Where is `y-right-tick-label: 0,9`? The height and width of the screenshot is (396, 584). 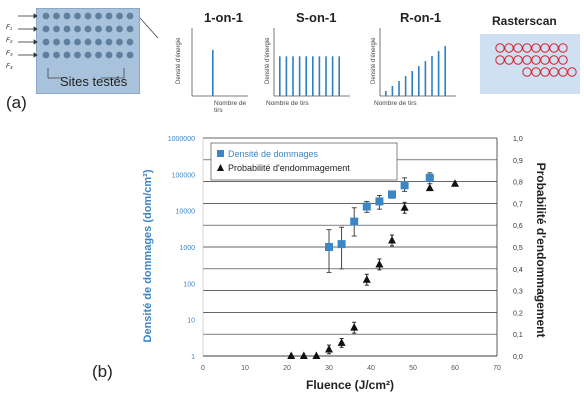 y-right-tick-label: 0,9 is located at coordinates (518, 161).